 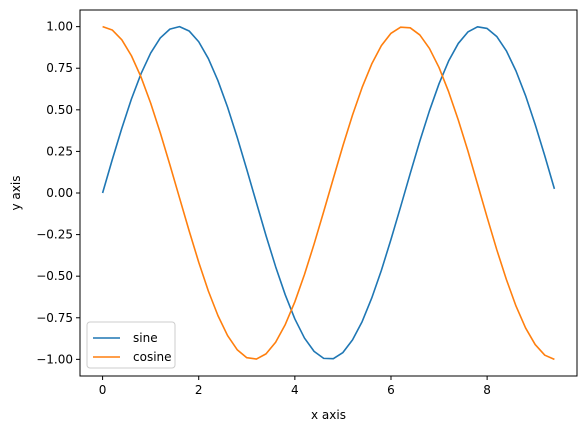 What do you see at coordinates (199, 390) in the screenshot?
I see `x-tick-label: 2` at bounding box center [199, 390].